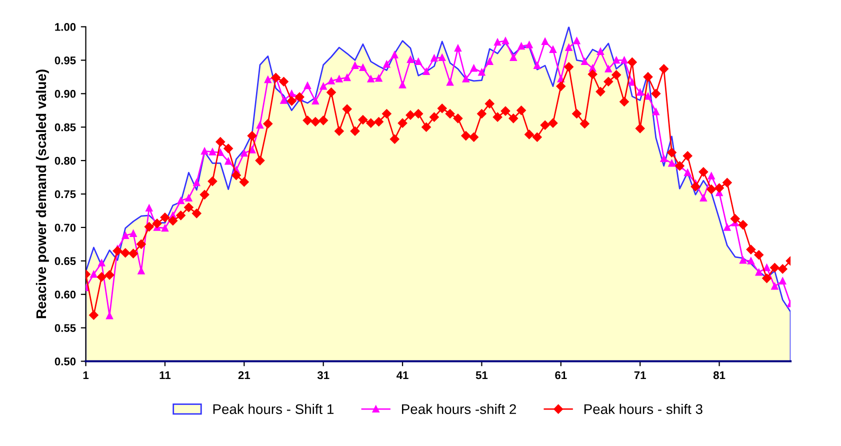 This screenshot has width=841, height=446. What do you see at coordinates (65, 228) in the screenshot?
I see `y-tick-label: 0.70` at bounding box center [65, 228].